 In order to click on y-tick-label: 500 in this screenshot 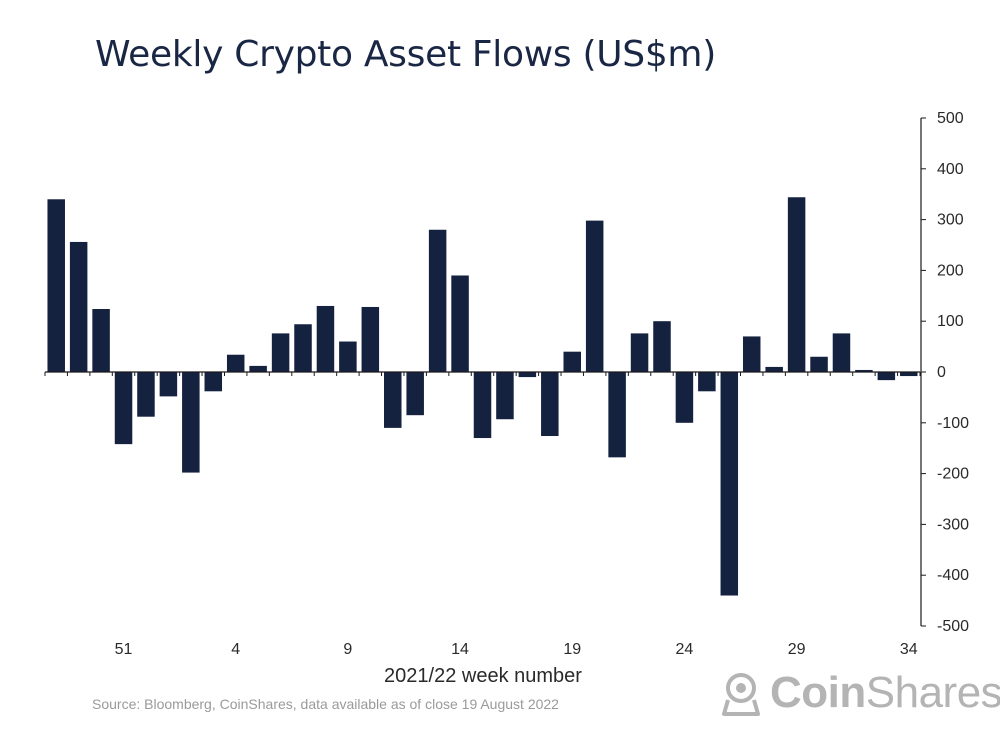, I will do `click(950, 118)`.